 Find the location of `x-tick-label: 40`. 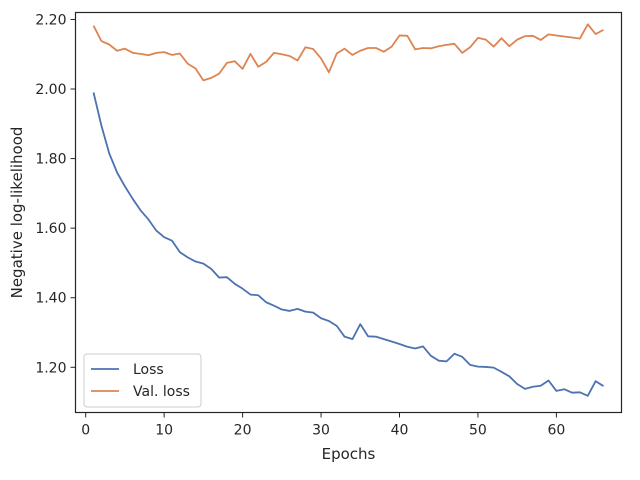

x-tick-label: 40 is located at coordinates (400, 431).